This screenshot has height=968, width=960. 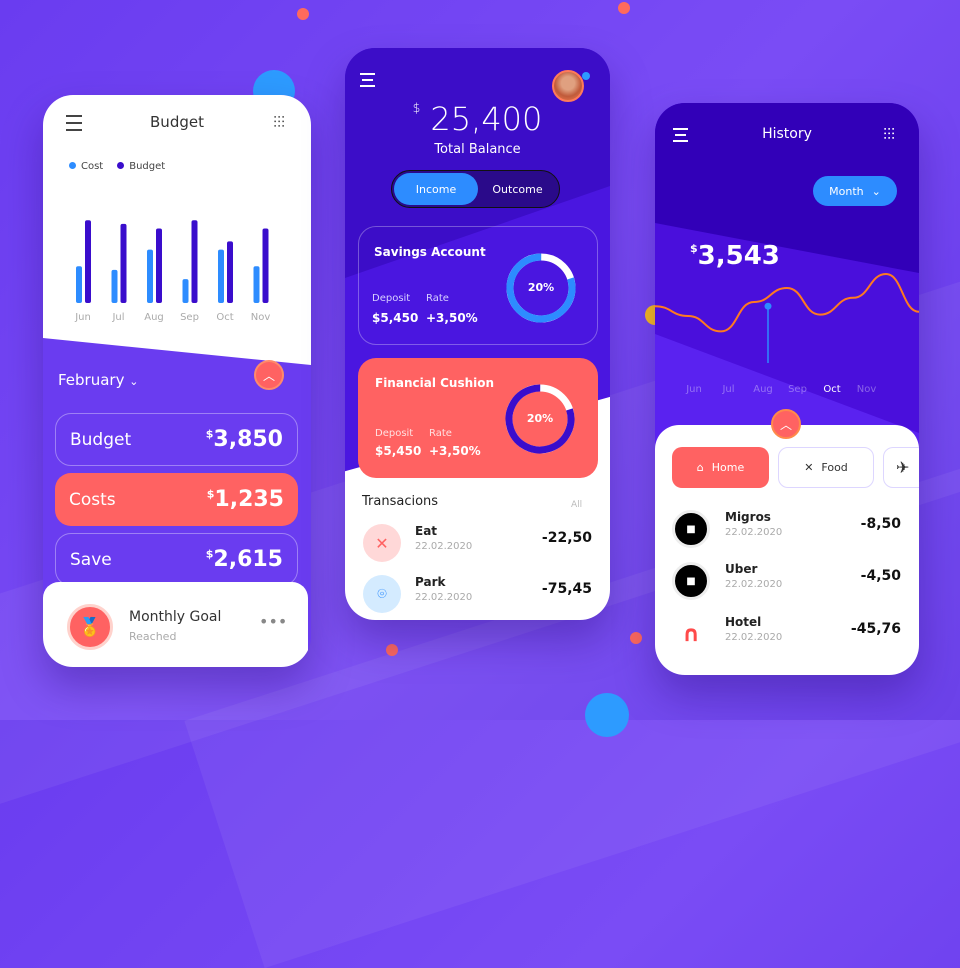 What do you see at coordinates (517, 189) in the screenshot?
I see `tab-outcome: Outcome` at bounding box center [517, 189].